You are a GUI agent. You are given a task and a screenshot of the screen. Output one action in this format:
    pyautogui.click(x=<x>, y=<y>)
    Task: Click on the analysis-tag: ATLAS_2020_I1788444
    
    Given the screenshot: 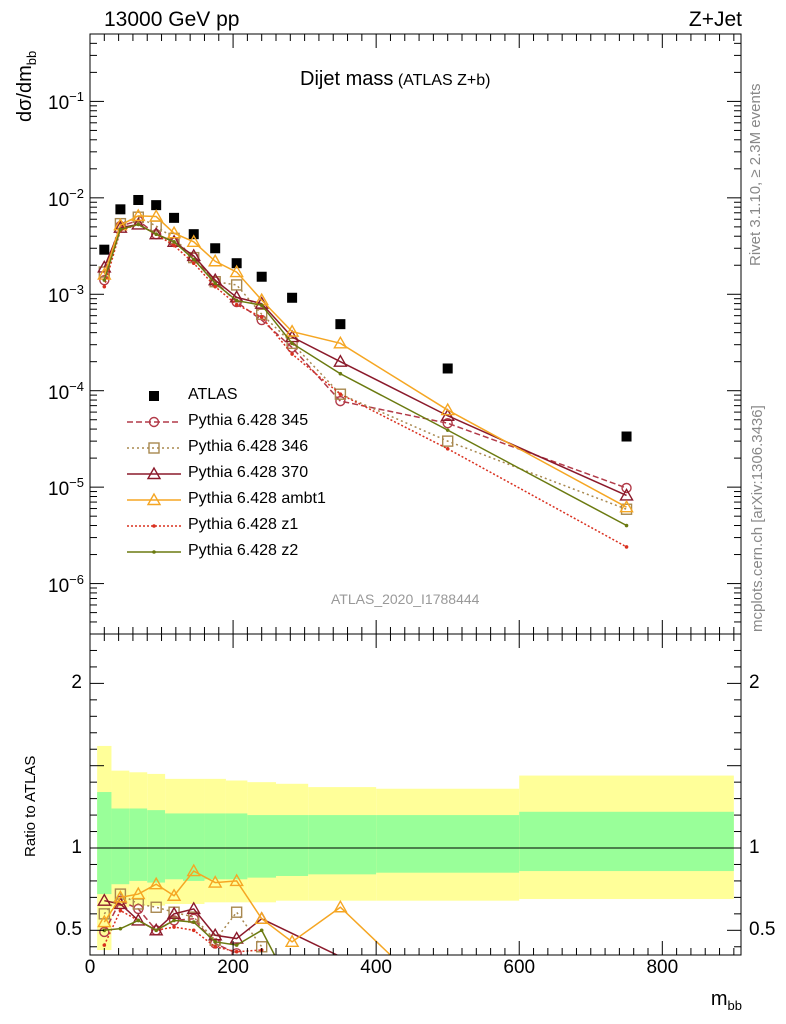 What is the action you would take?
    pyautogui.click(x=405, y=599)
    